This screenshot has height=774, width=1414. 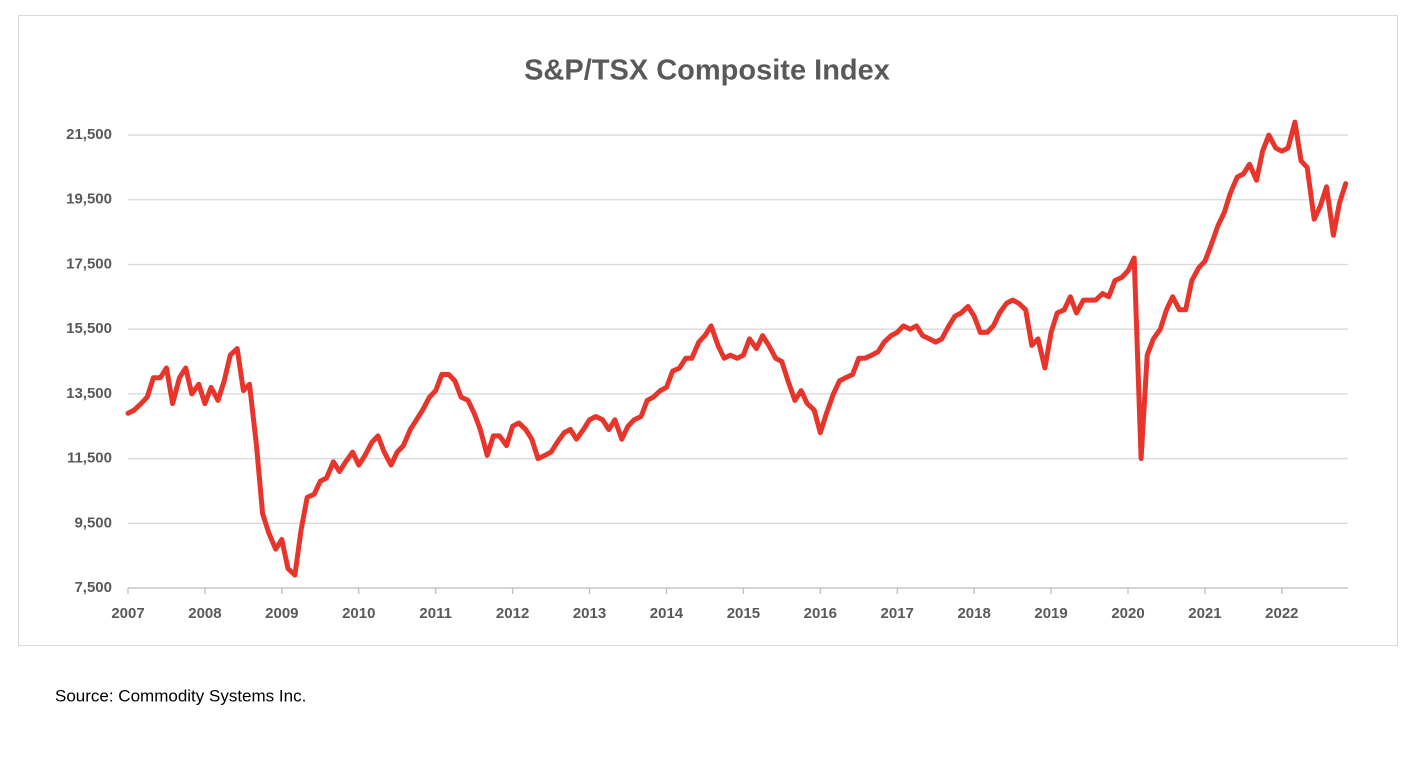 What do you see at coordinates (89, 328) in the screenshot?
I see `y-tick-label: 15,500` at bounding box center [89, 328].